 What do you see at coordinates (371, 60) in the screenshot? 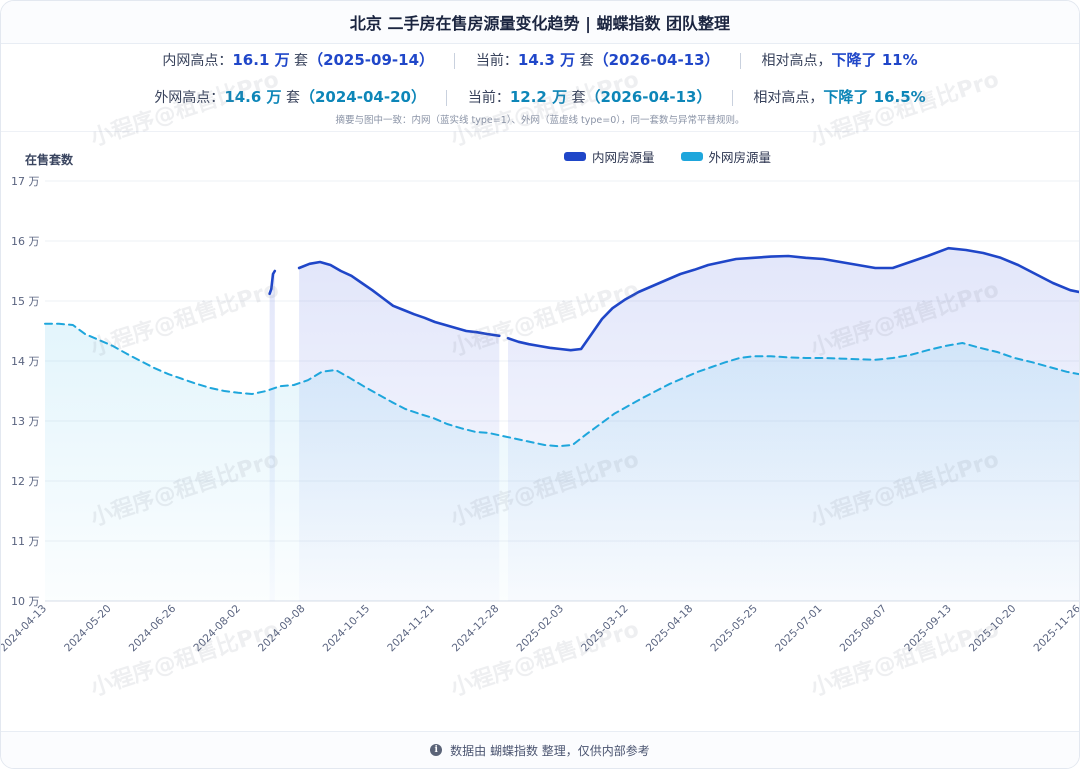
I see `inner-high-date: （2025-09-14）` at bounding box center [371, 60].